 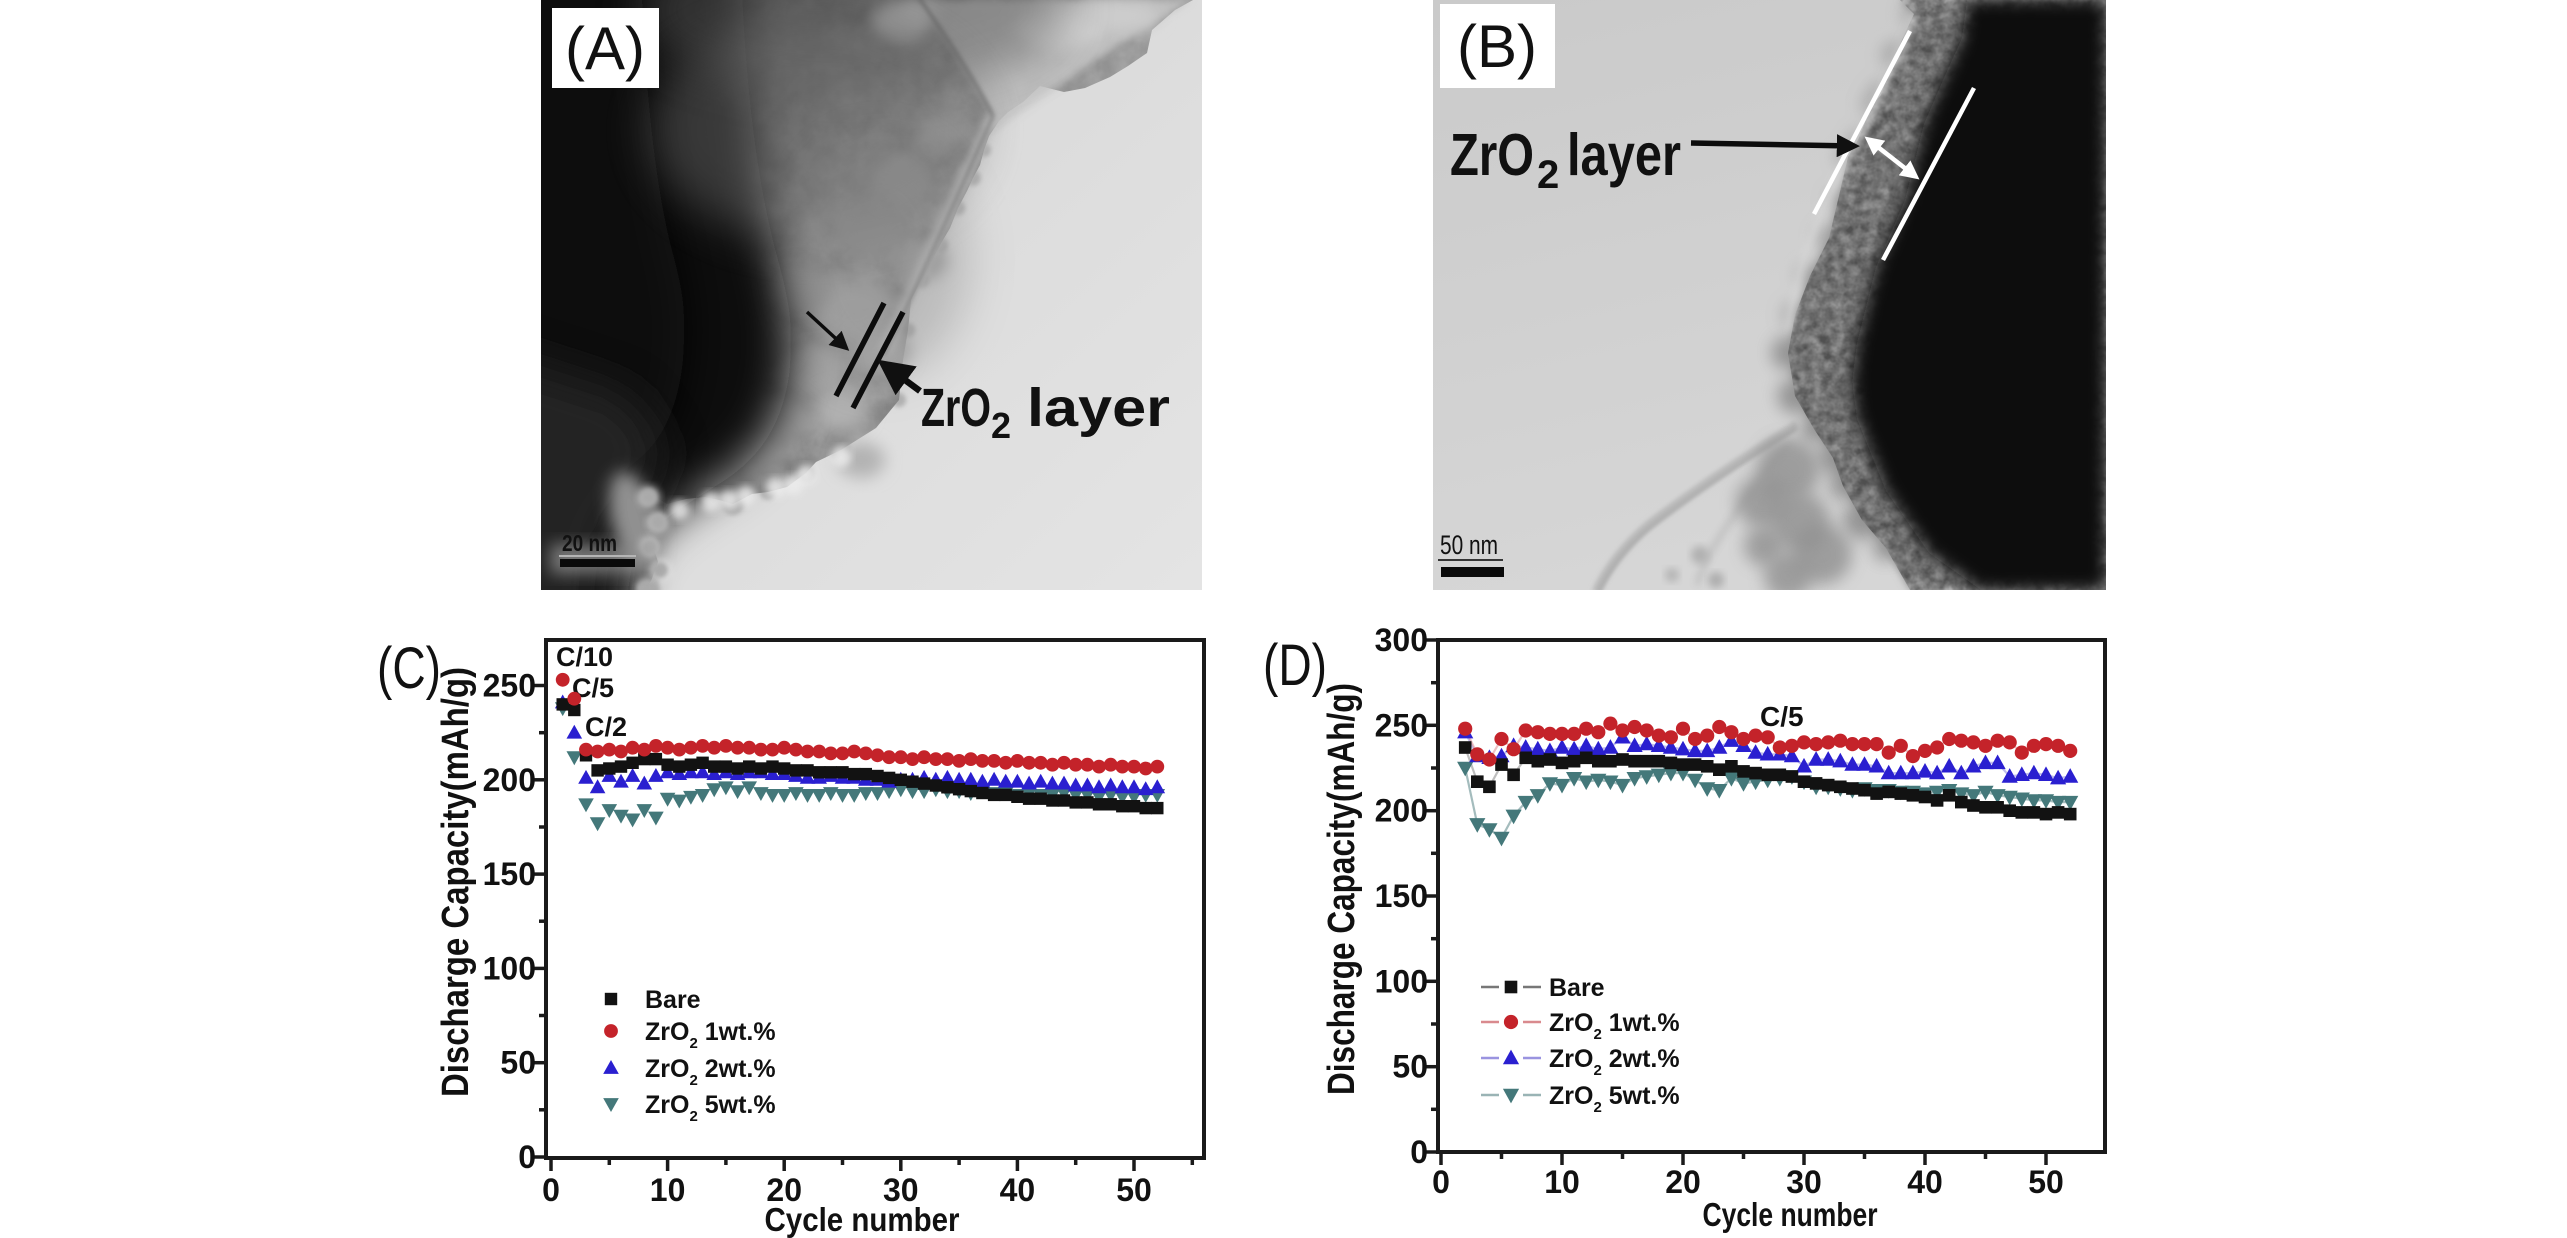 I want to click on svg-text: (B), so click(x=1497, y=46).